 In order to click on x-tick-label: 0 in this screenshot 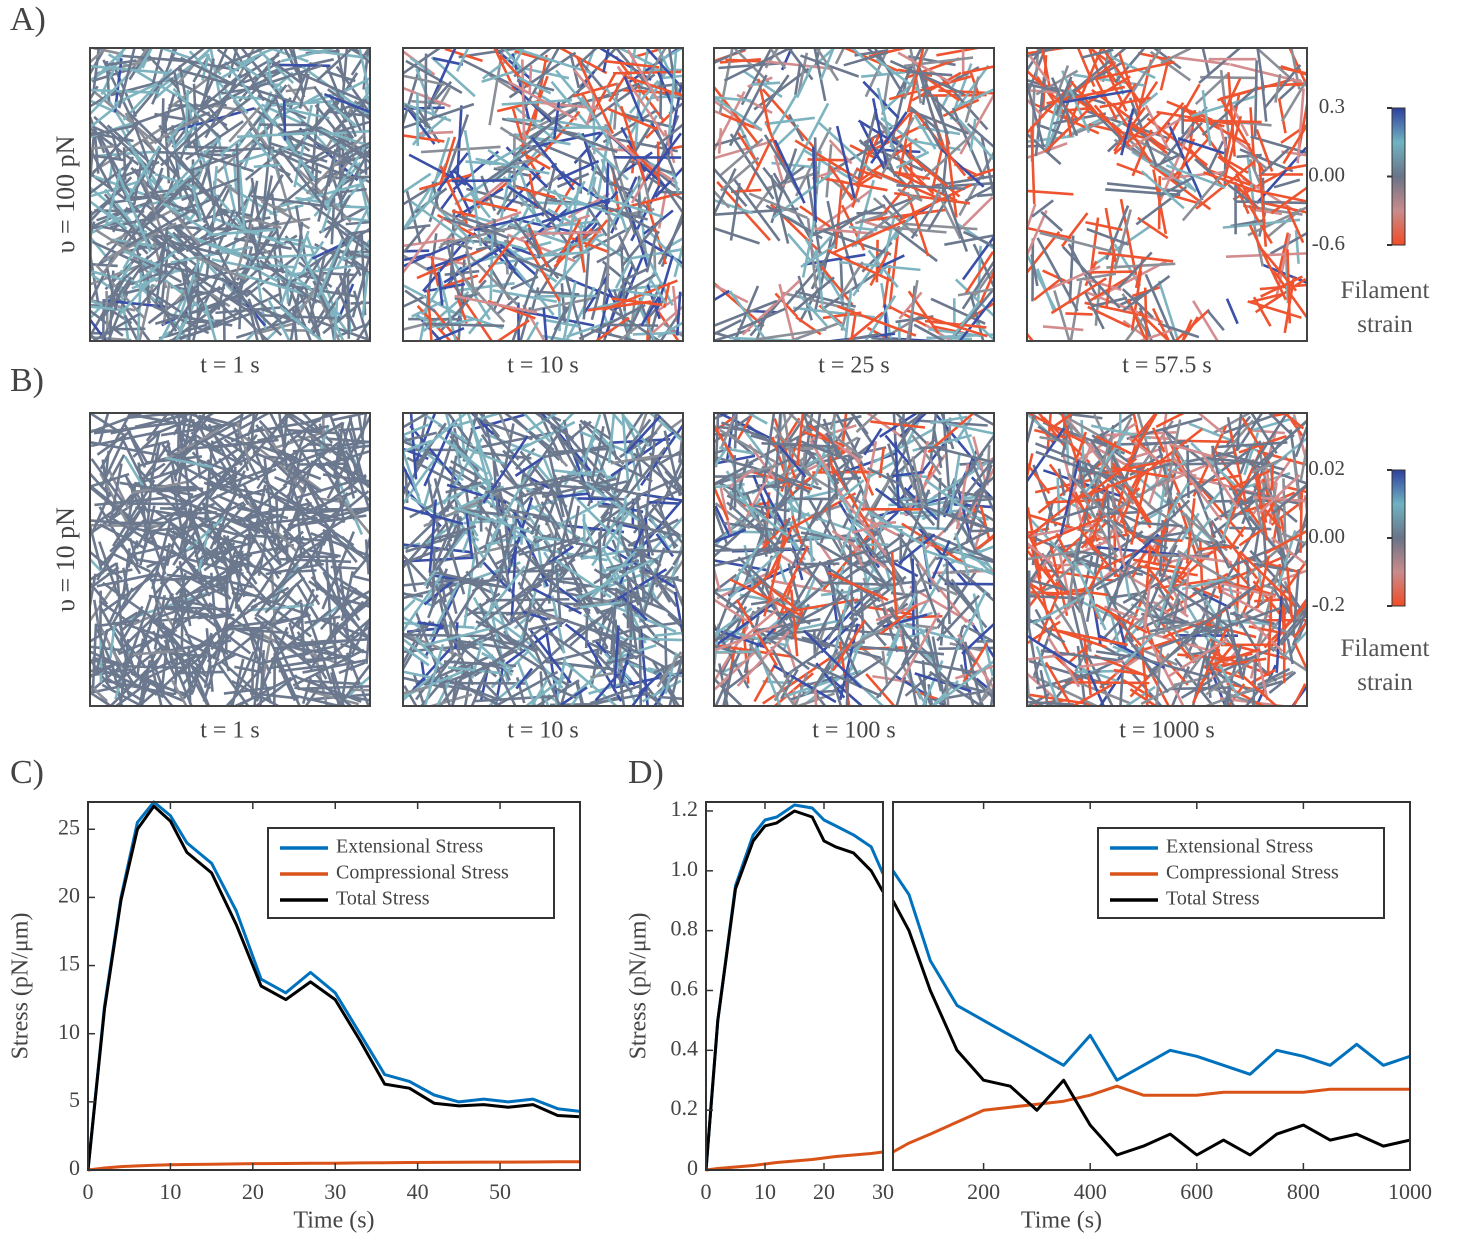, I will do `click(88, 1191)`.